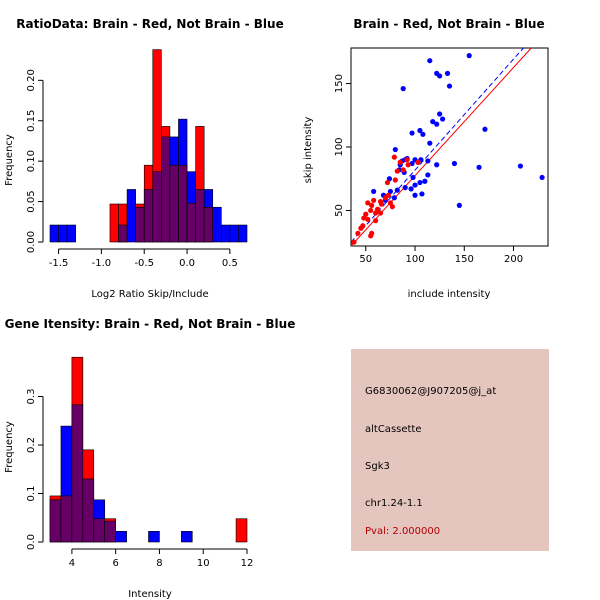 The width and height of the screenshot is (600, 600). I want to click on scatter-x-tick-label: 150, so click(464, 259).